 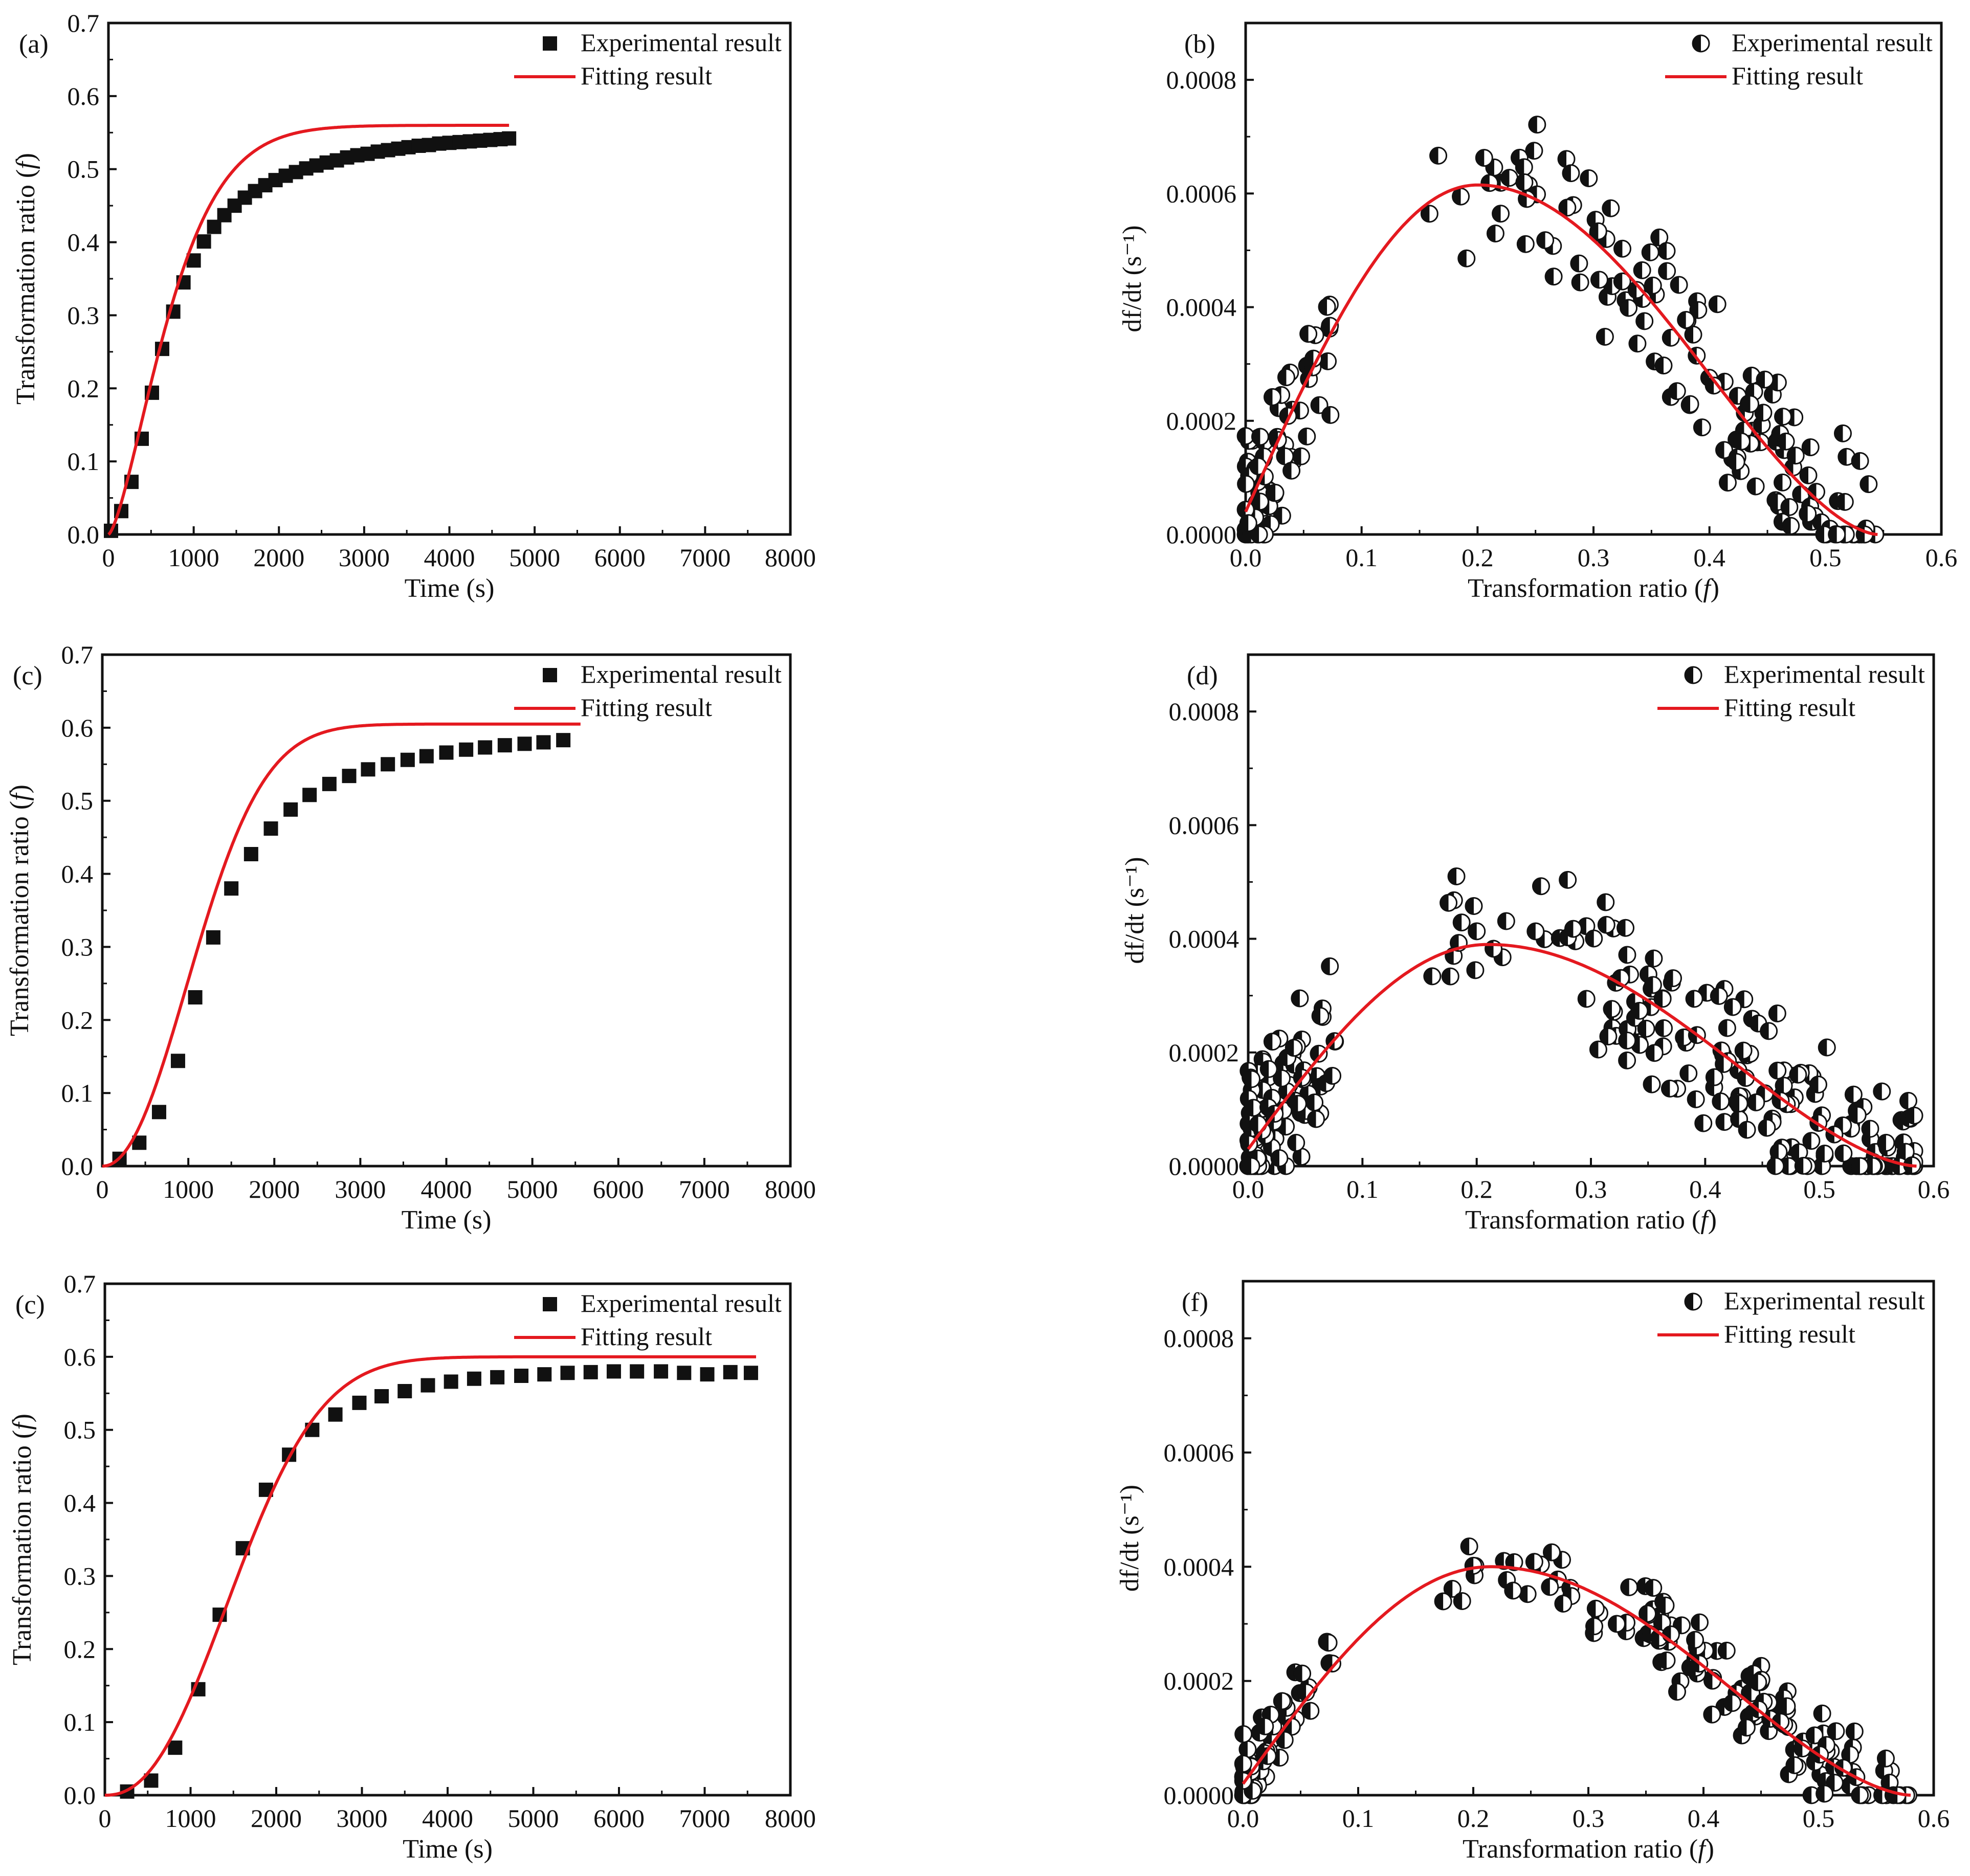 I want to click on x-tick-label: 6000, so click(x=618, y=1189).